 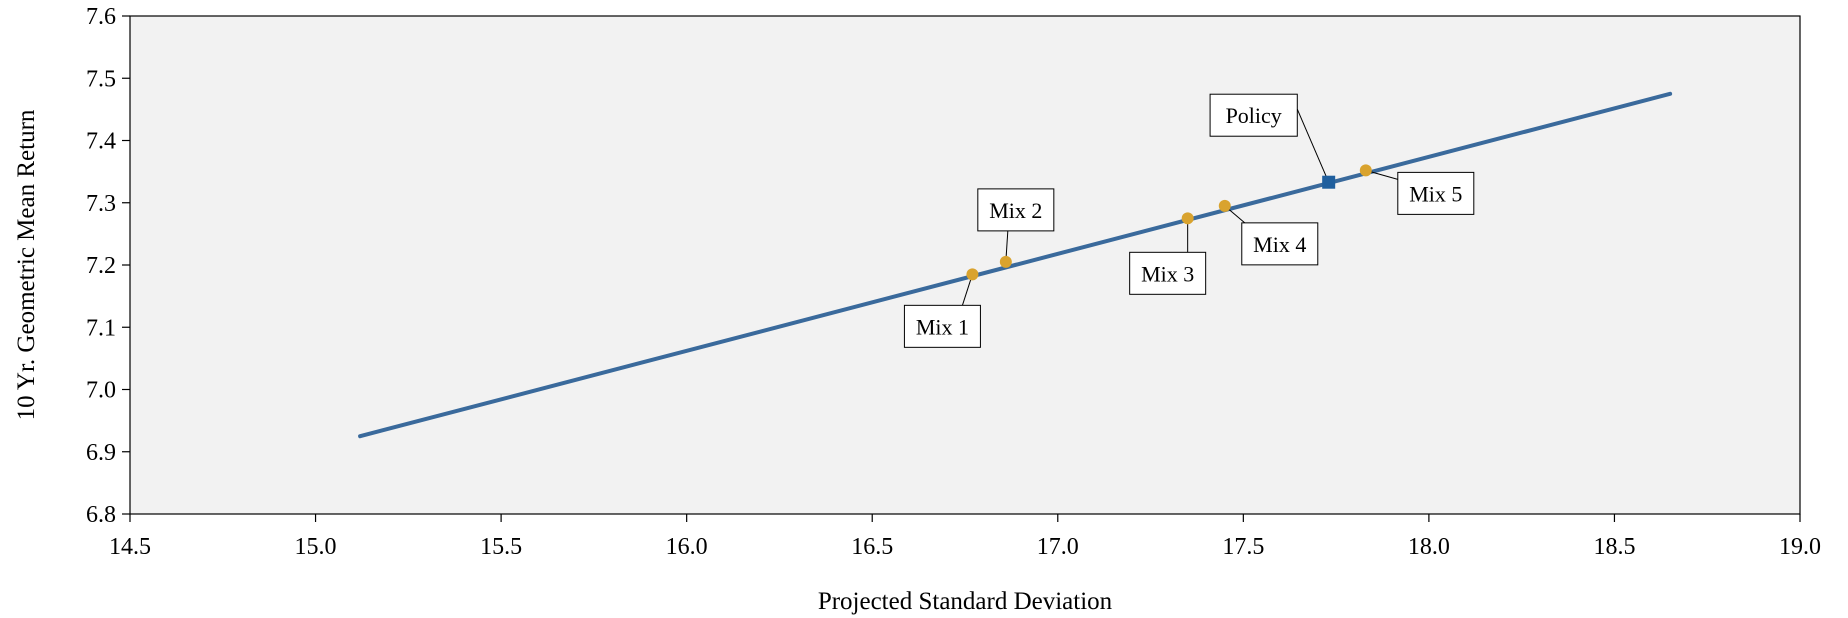 What do you see at coordinates (101, 204) in the screenshot?
I see `y-tick-label: 7.3` at bounding box center [101, 204].